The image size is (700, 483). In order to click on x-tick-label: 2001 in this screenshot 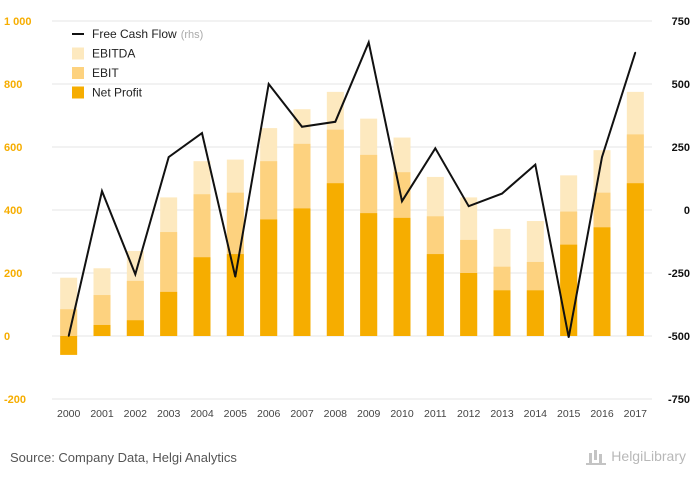, I will do `click(102, 414)`.